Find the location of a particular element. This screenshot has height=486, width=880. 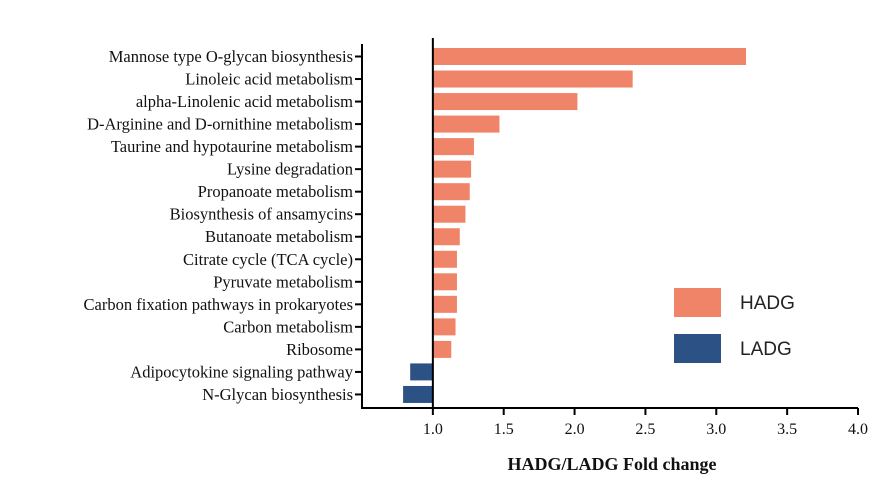

x-tick-label: 1.0 is located at coordinates (433, 429).